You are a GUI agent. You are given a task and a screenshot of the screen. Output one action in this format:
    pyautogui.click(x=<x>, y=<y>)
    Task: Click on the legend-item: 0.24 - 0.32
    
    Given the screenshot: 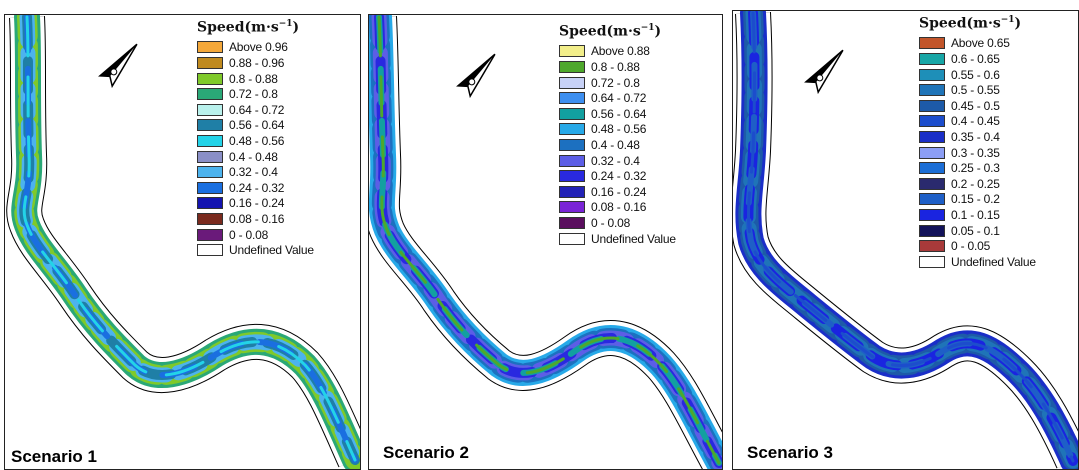 What is the action you would take?
    pyautogui.click(x=617, y=176)
    